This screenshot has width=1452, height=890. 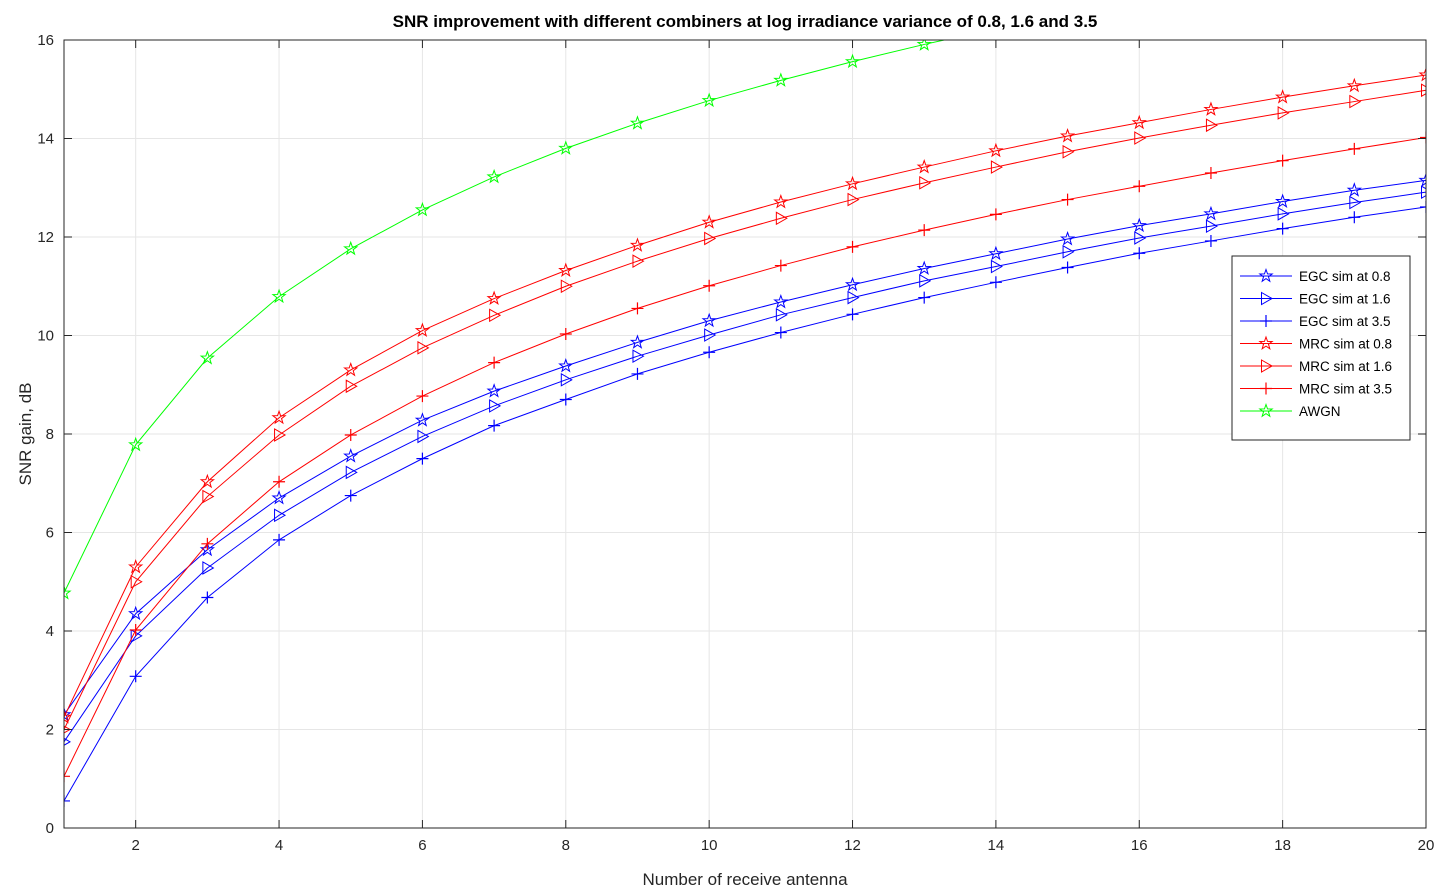 I want to click on legend-label: MRC sim at 0.8, so click(x=1345, y=344).